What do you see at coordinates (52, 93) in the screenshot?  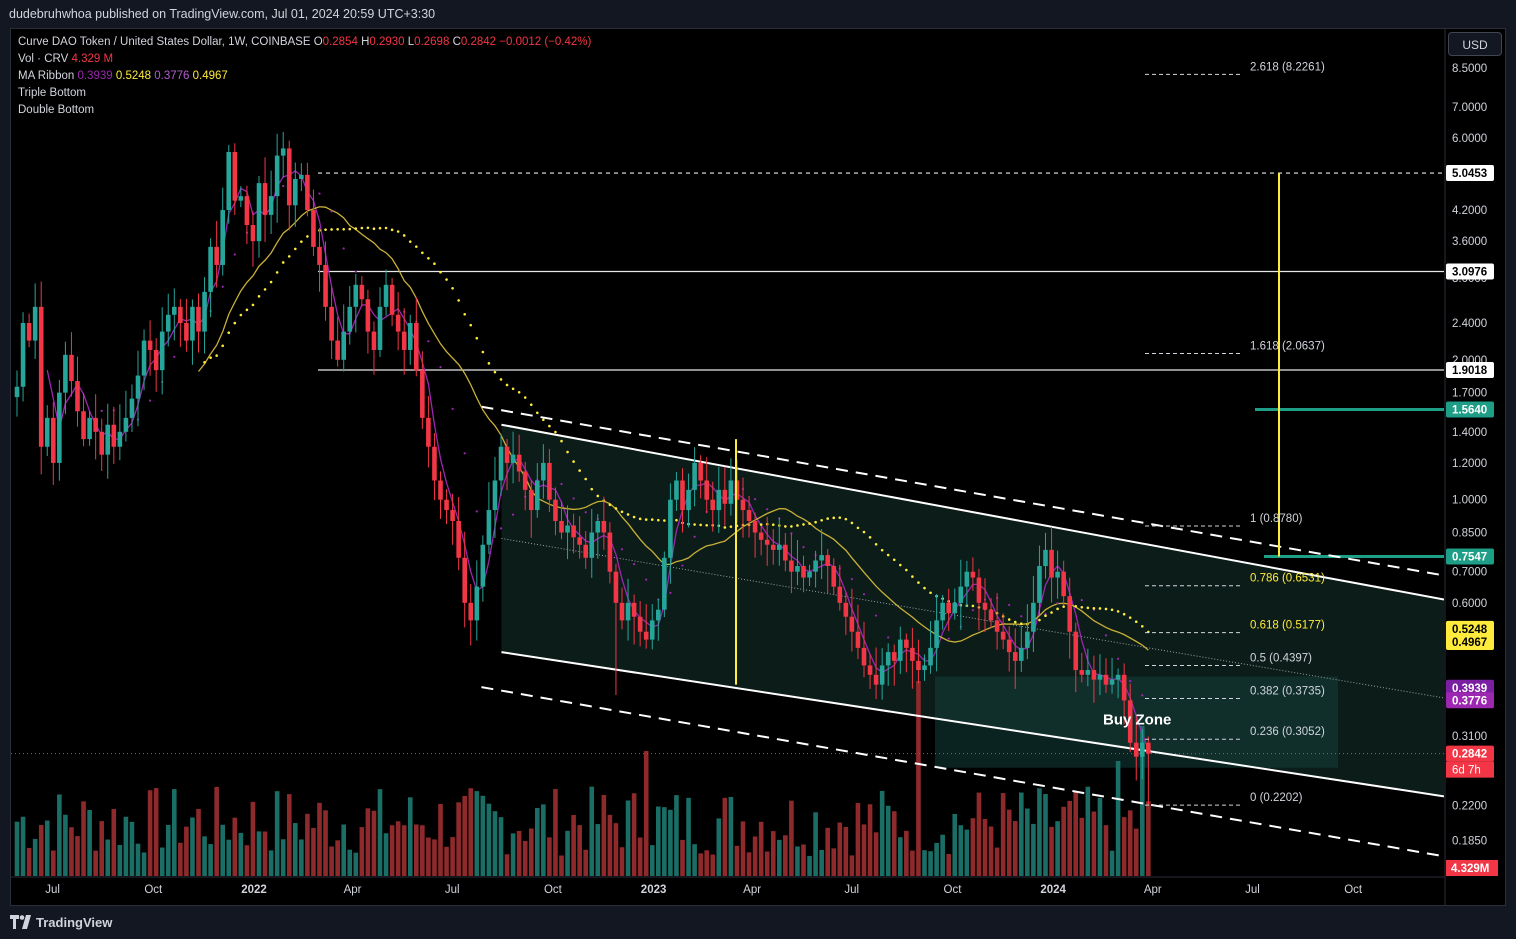 I see `triple-bottom-label: Triple Bottom` at bounding box center [52, 93].